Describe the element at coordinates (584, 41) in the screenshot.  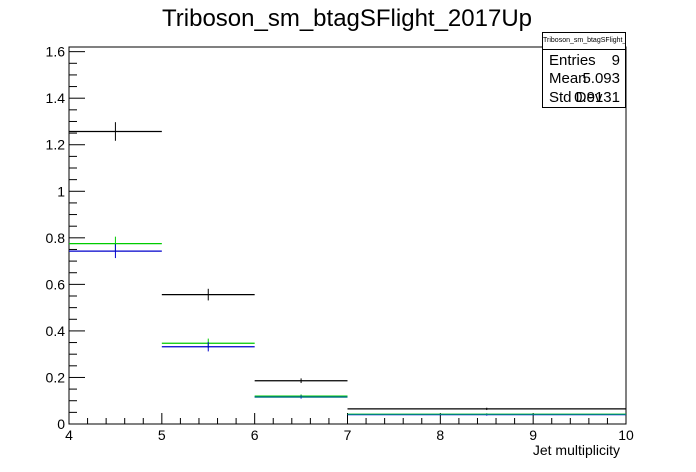
I see `stats-title: Triboson_sm_btagSFlight_2017Up` at that location.